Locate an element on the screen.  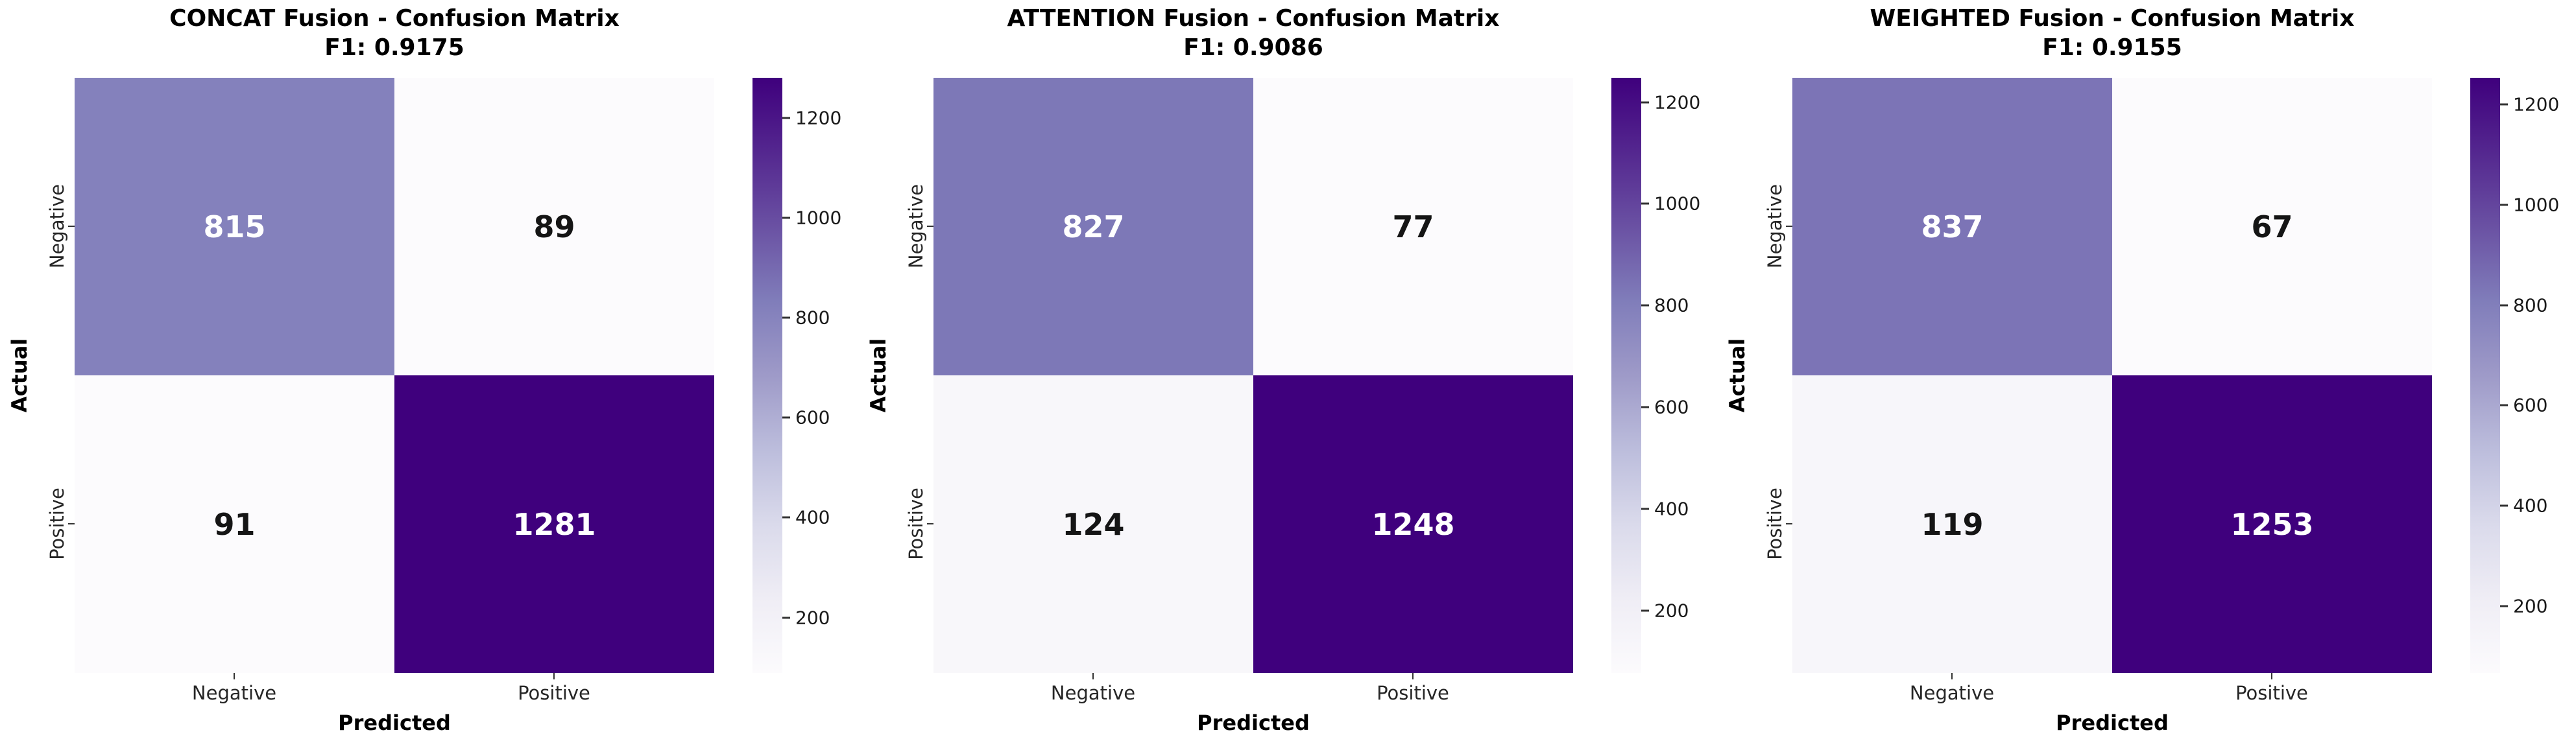
cell-false-positive: 77 is located at coordinates (1413, 226).